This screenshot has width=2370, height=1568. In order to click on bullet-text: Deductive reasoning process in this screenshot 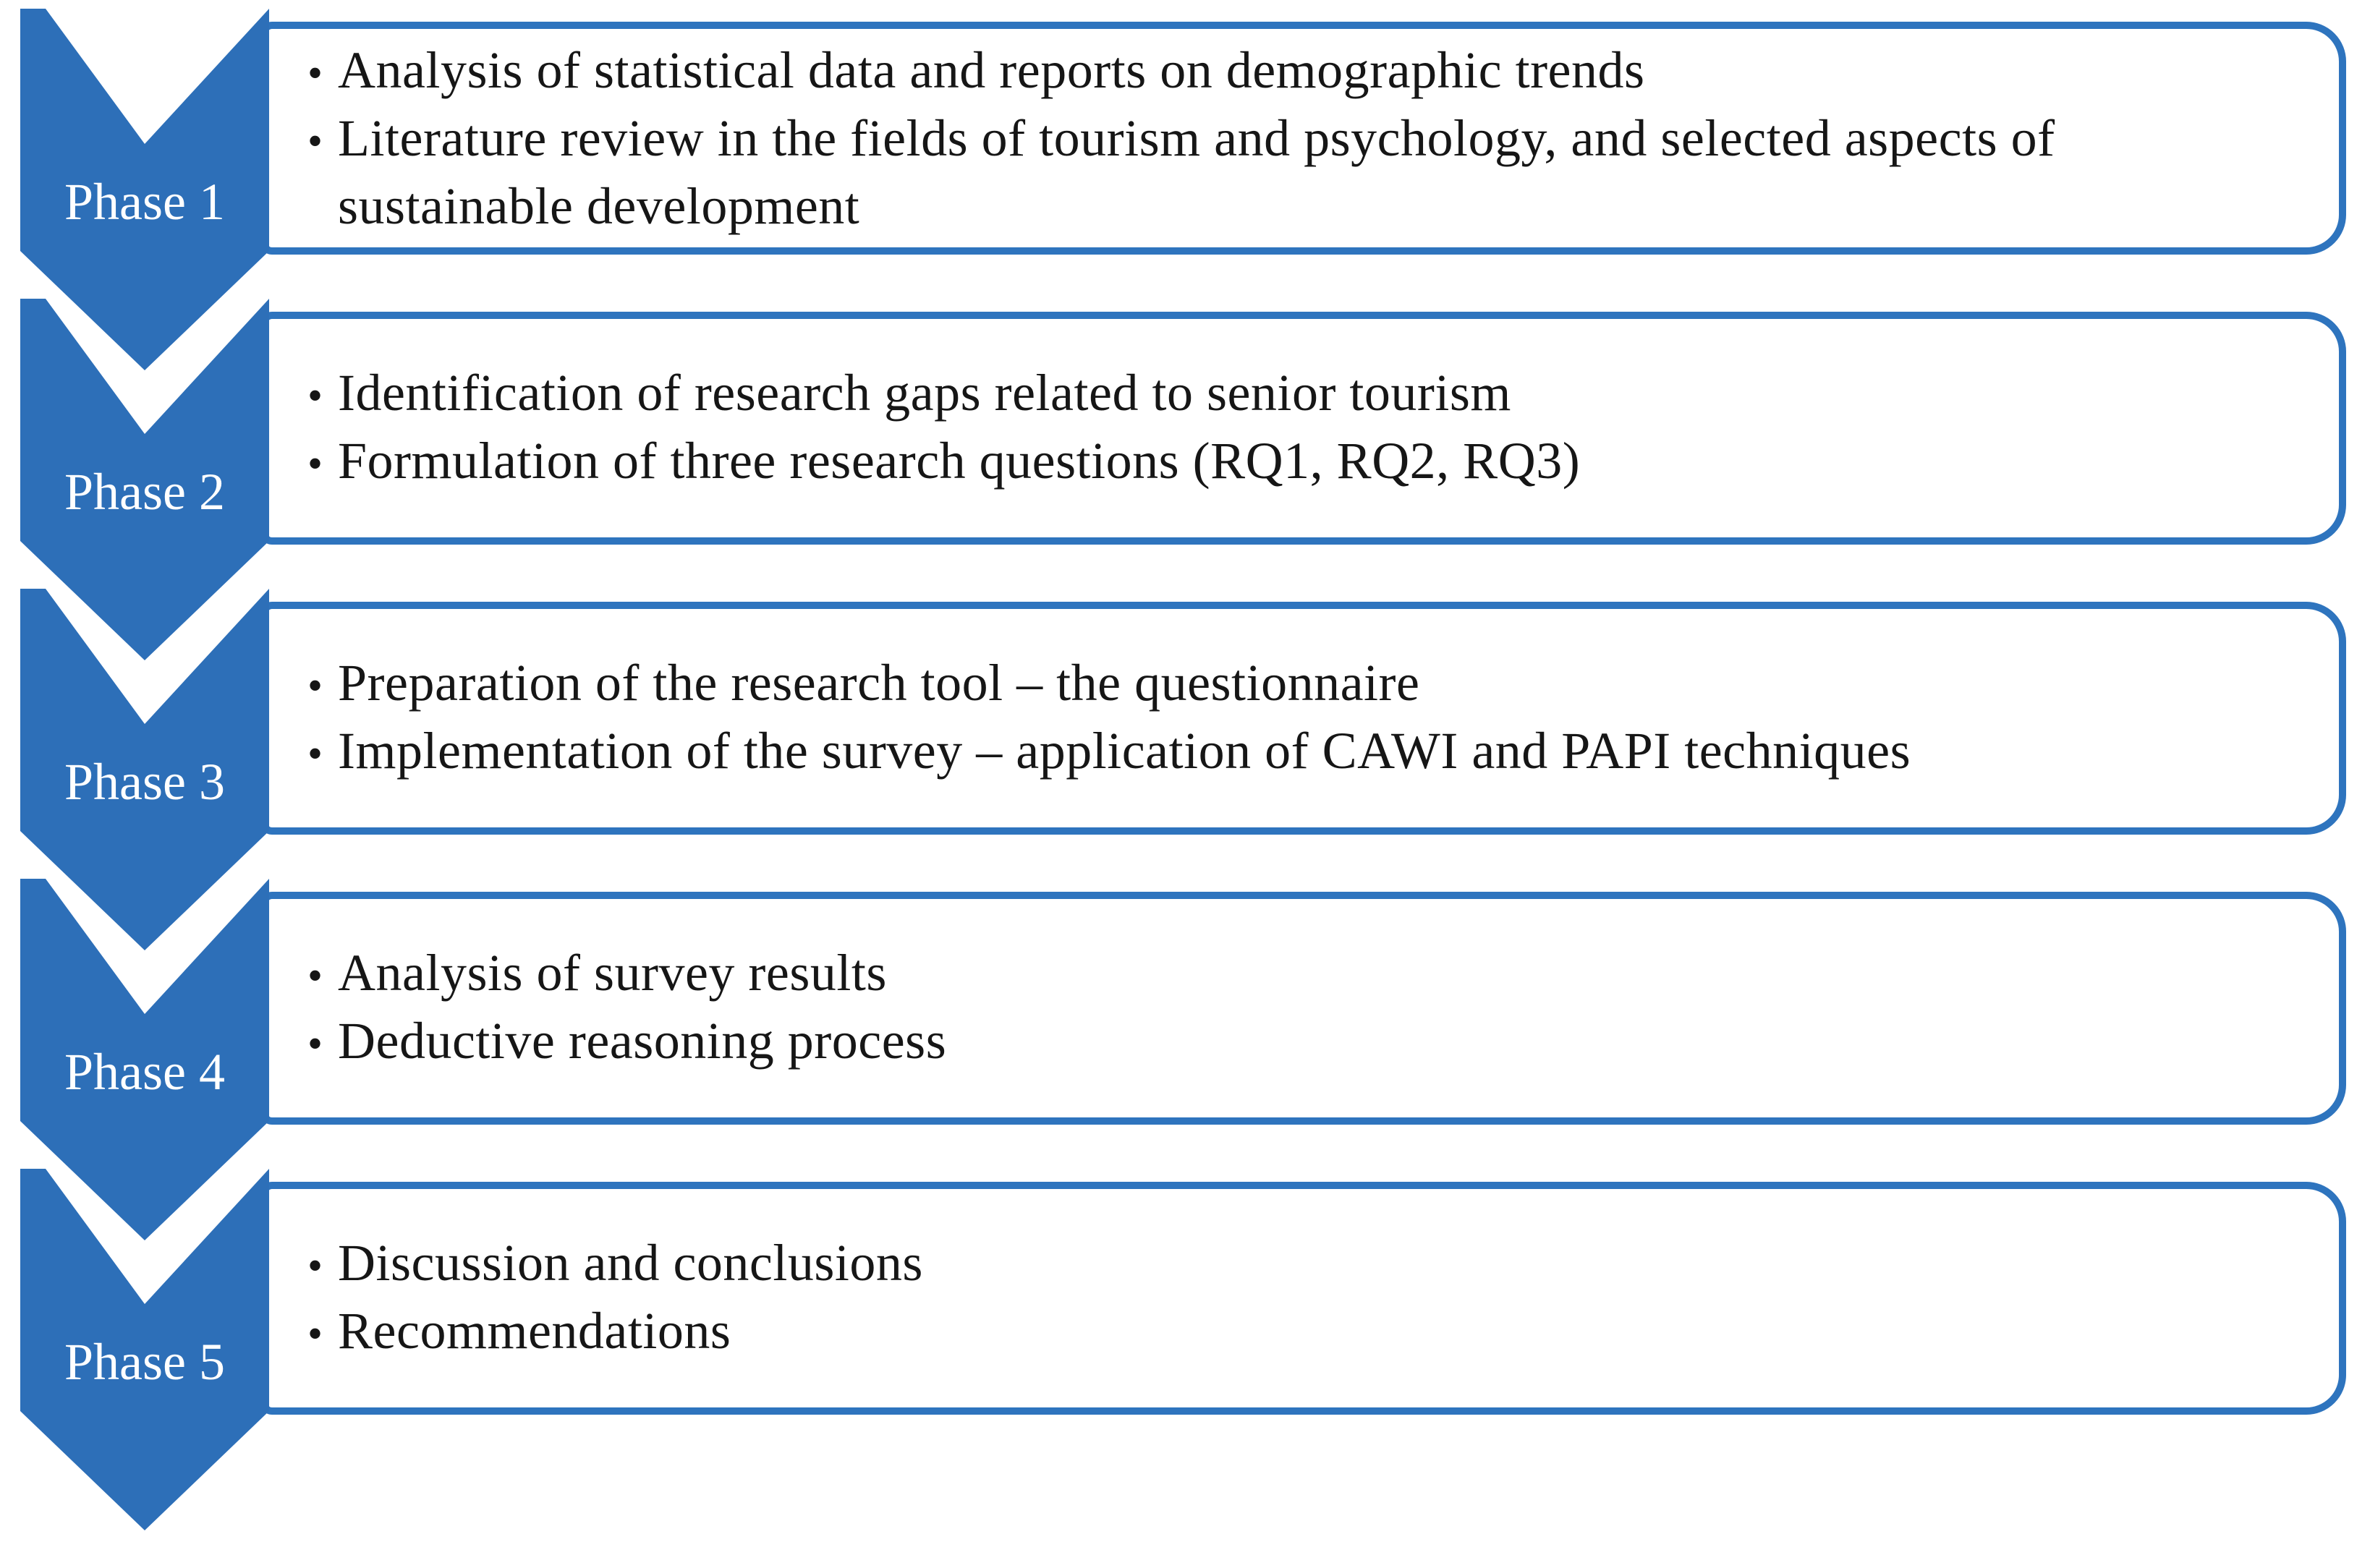, I will do `click(642, 1041)`.